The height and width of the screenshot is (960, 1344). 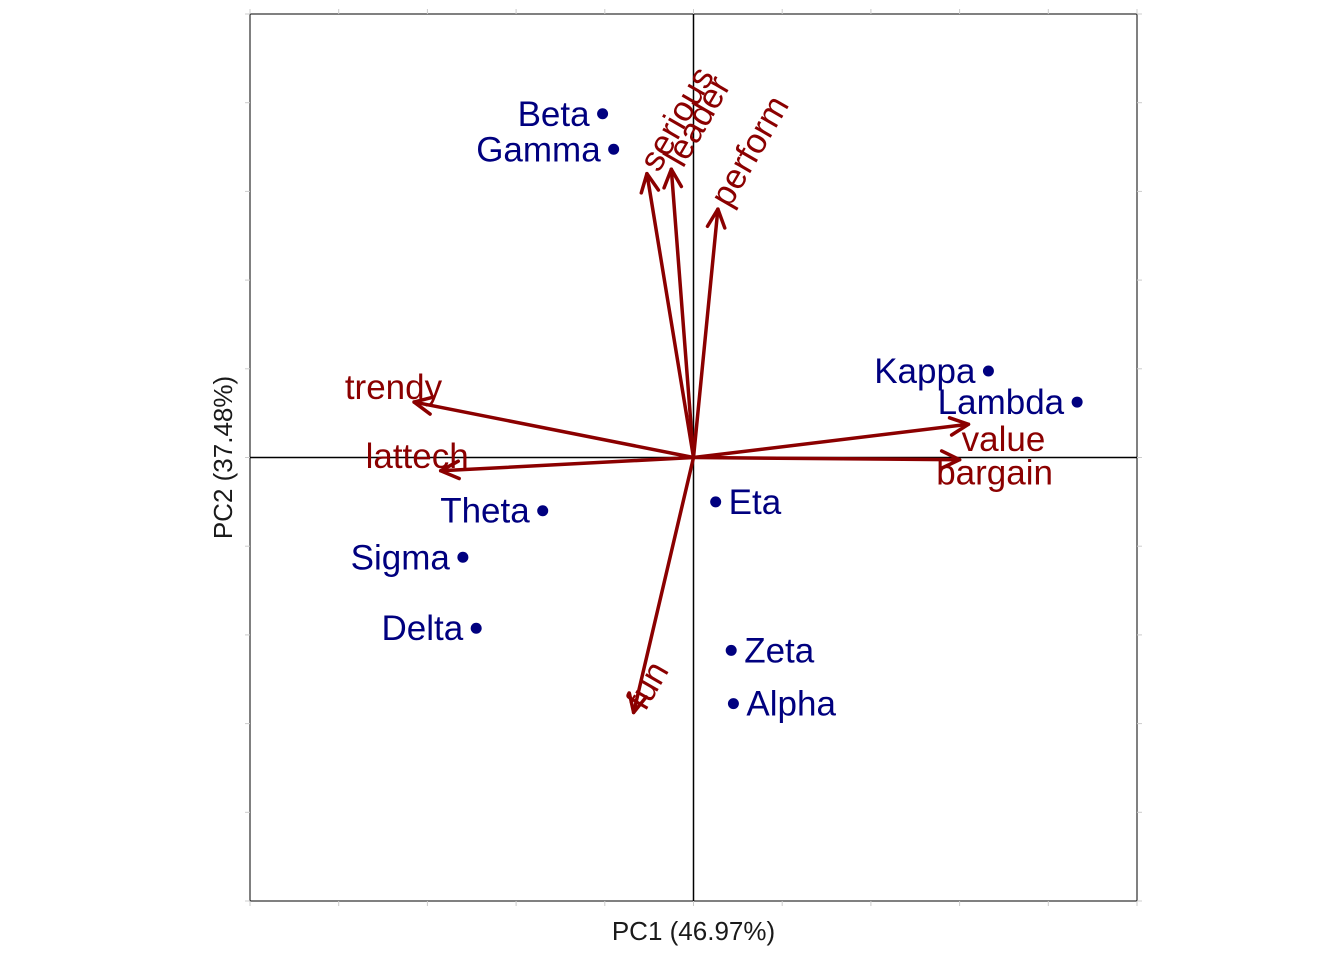 I want to click on observation-Alpha: Alpha, so click(x=781, y=704).